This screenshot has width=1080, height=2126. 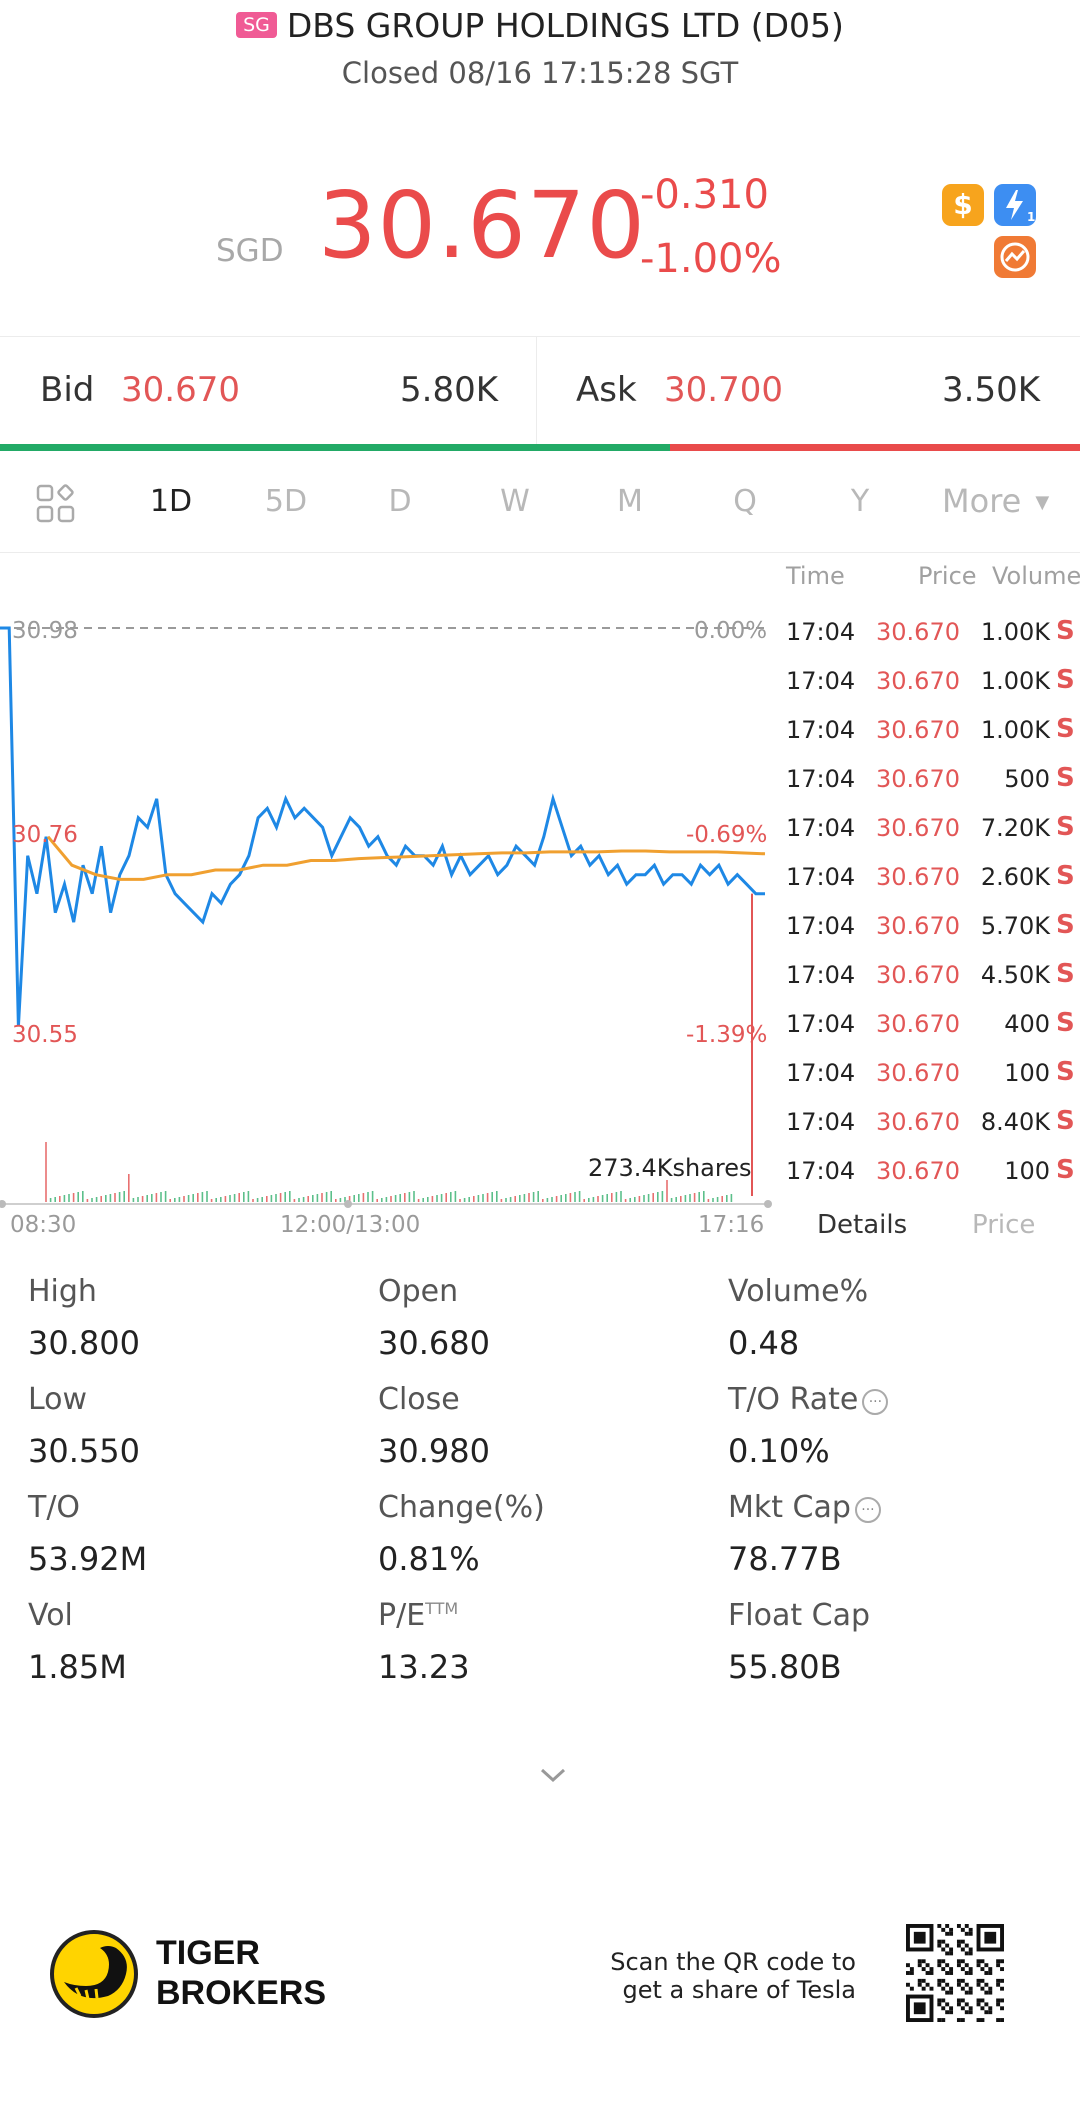 What do you see at coordinates (56, 504) in the screenshot?
I see `layout-grid-icon` at bounding box center [56, 504].